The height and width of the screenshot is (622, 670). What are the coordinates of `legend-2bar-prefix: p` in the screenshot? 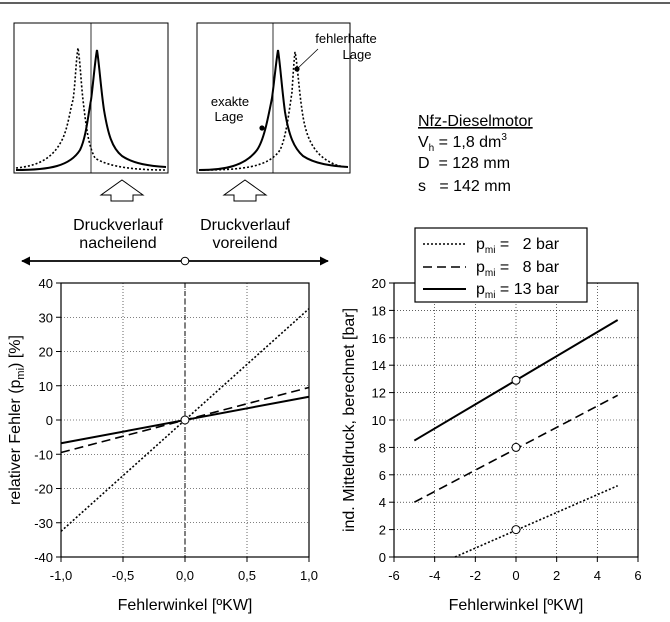 It's located at (480, 244).